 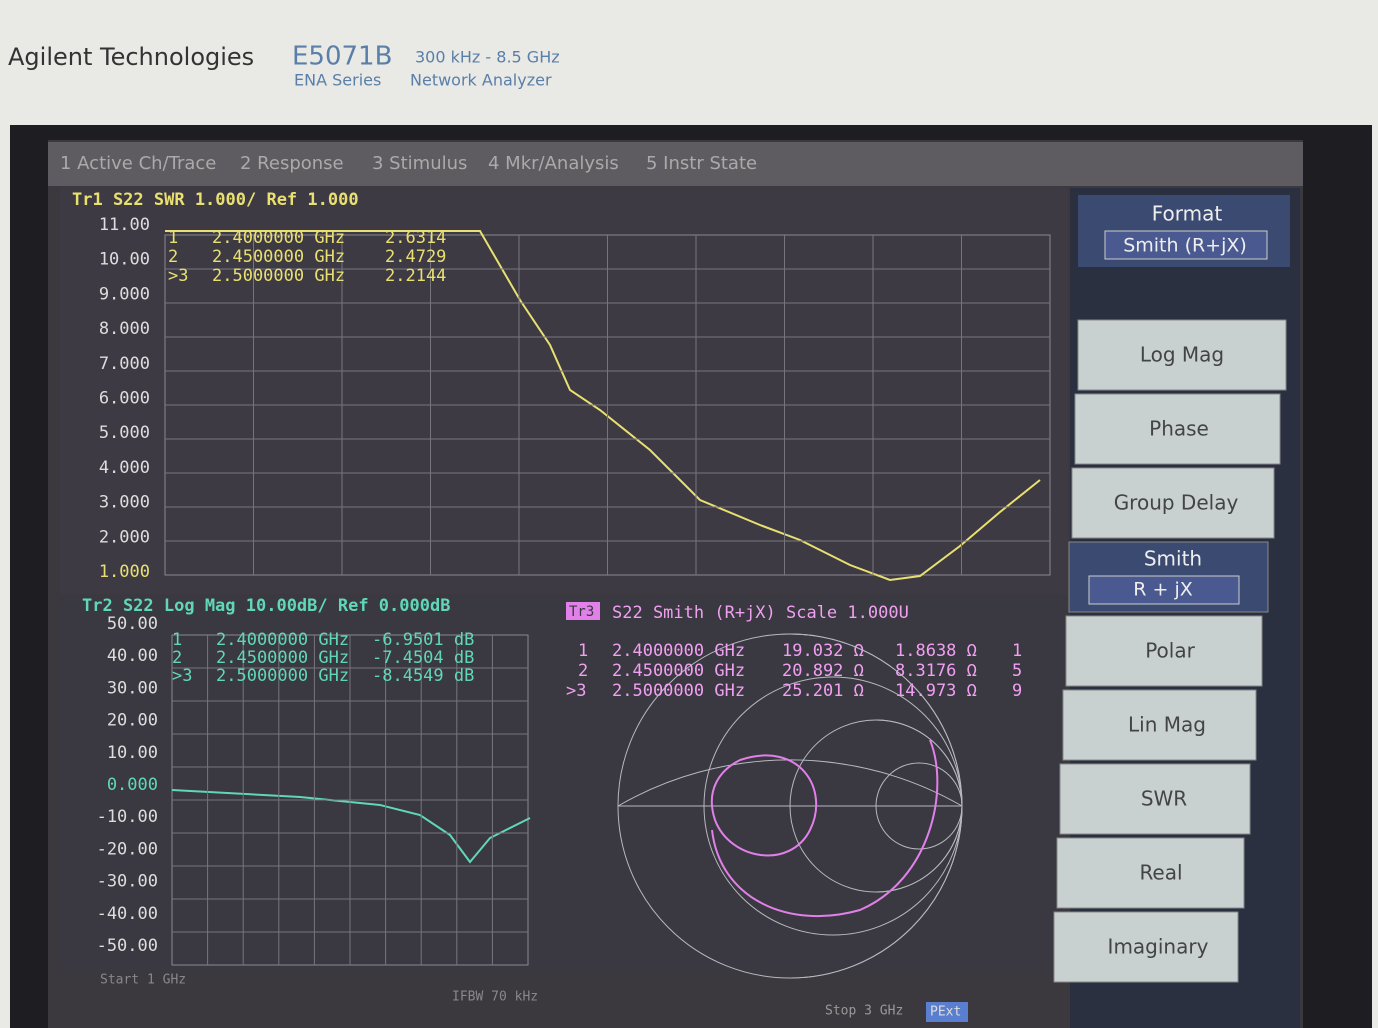 What do you see at coordinates (1176, 503) in the screenshot?
I see `softkey-label: Group Delay` at bounding box center [1176, 503].